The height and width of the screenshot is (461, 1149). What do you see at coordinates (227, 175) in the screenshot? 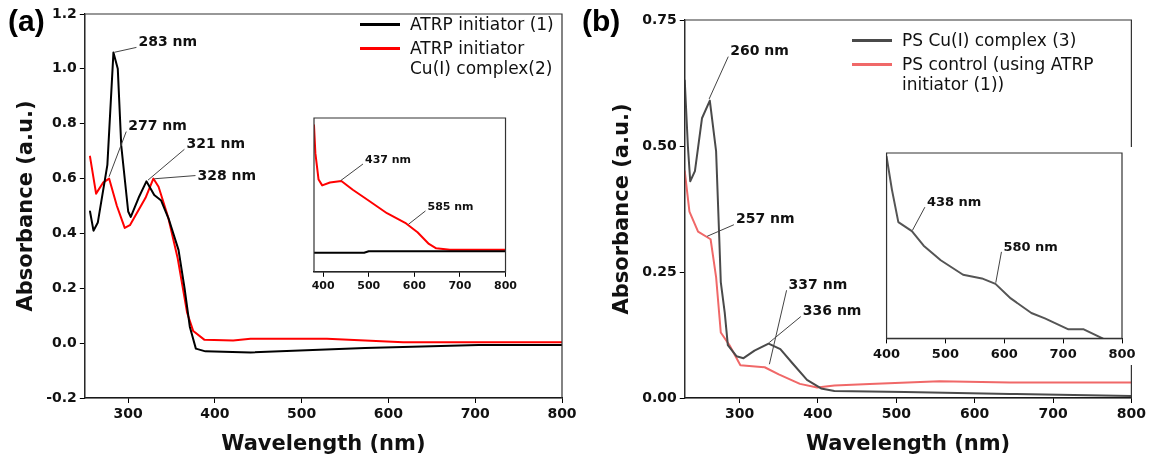
I see `annotation: 328 nm` at bounding box center [227, 175].